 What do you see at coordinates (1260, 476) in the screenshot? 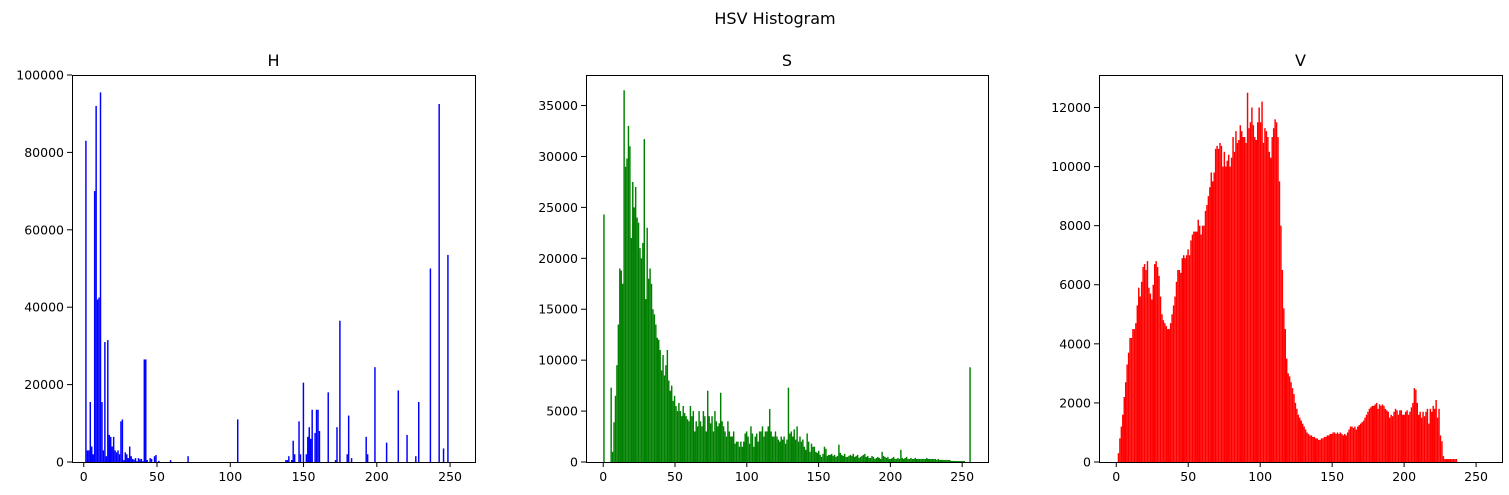
I see `v-x-tick-label: 100` at bounding box center [1260, 476].